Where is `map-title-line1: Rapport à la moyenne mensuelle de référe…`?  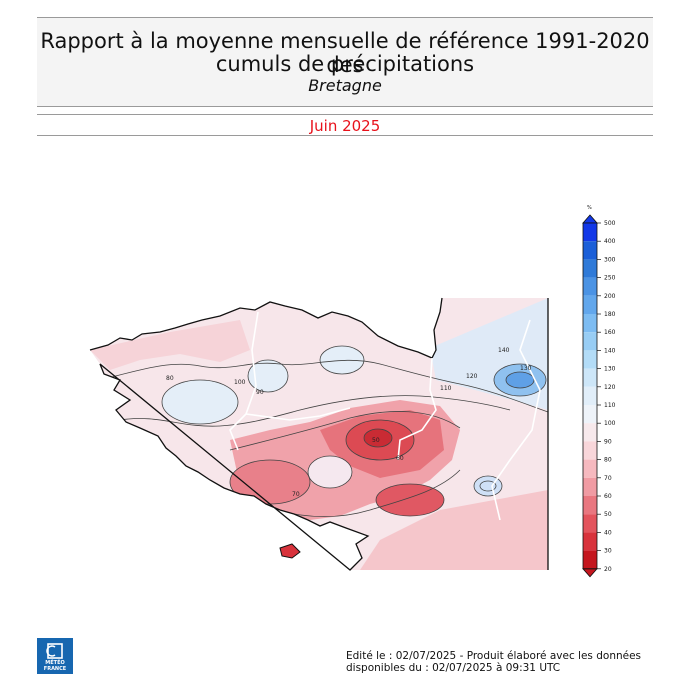
map-title-line1: Rapport à la moyenne mensuelle de référe… is located at coordinates (345, 53).